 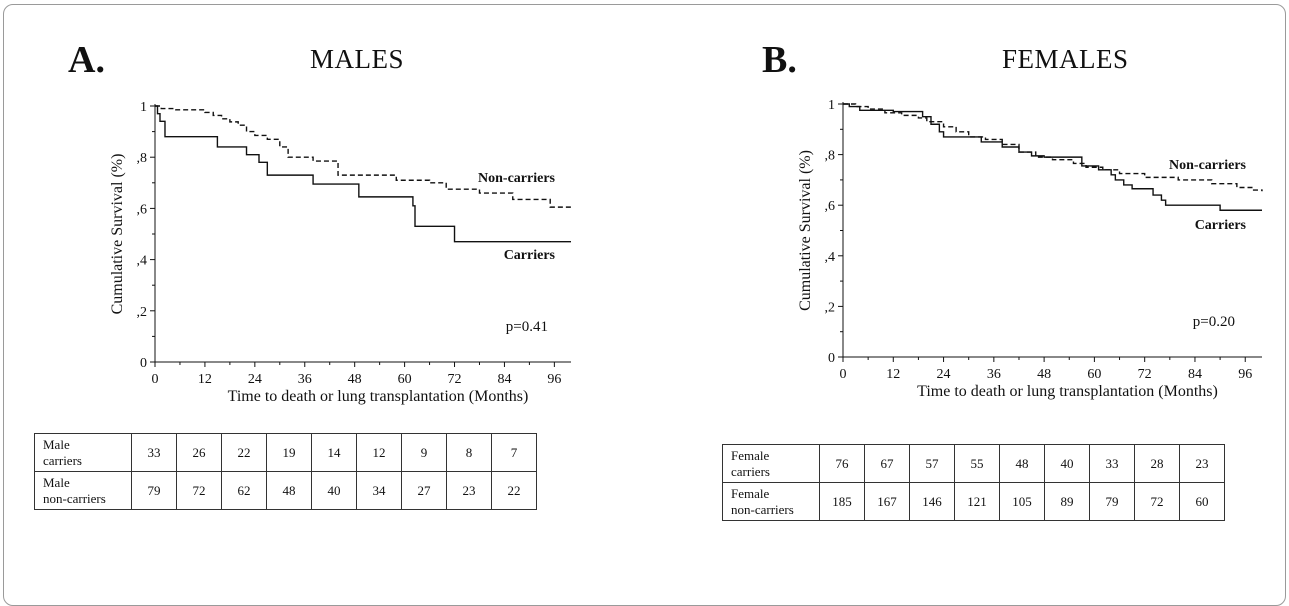 I want to click on table-cell: 72, so click(x=199, y=490).